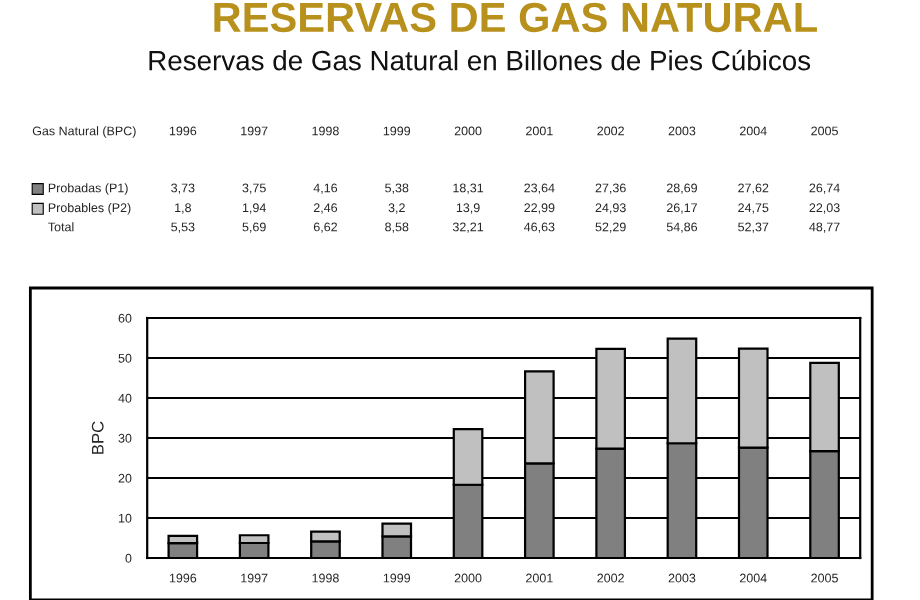  Describe the element at coordinates (97, 437) in the screenshot. I see `y-axis-title: BPC` at that location.